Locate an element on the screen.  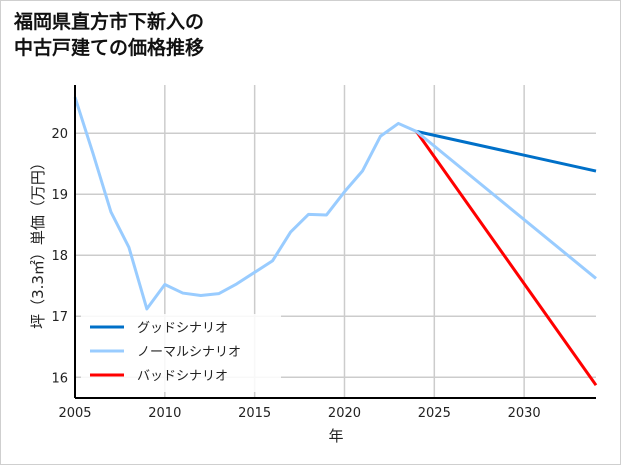
x-tick-label: 2010 is located at coordinates (164, 413).